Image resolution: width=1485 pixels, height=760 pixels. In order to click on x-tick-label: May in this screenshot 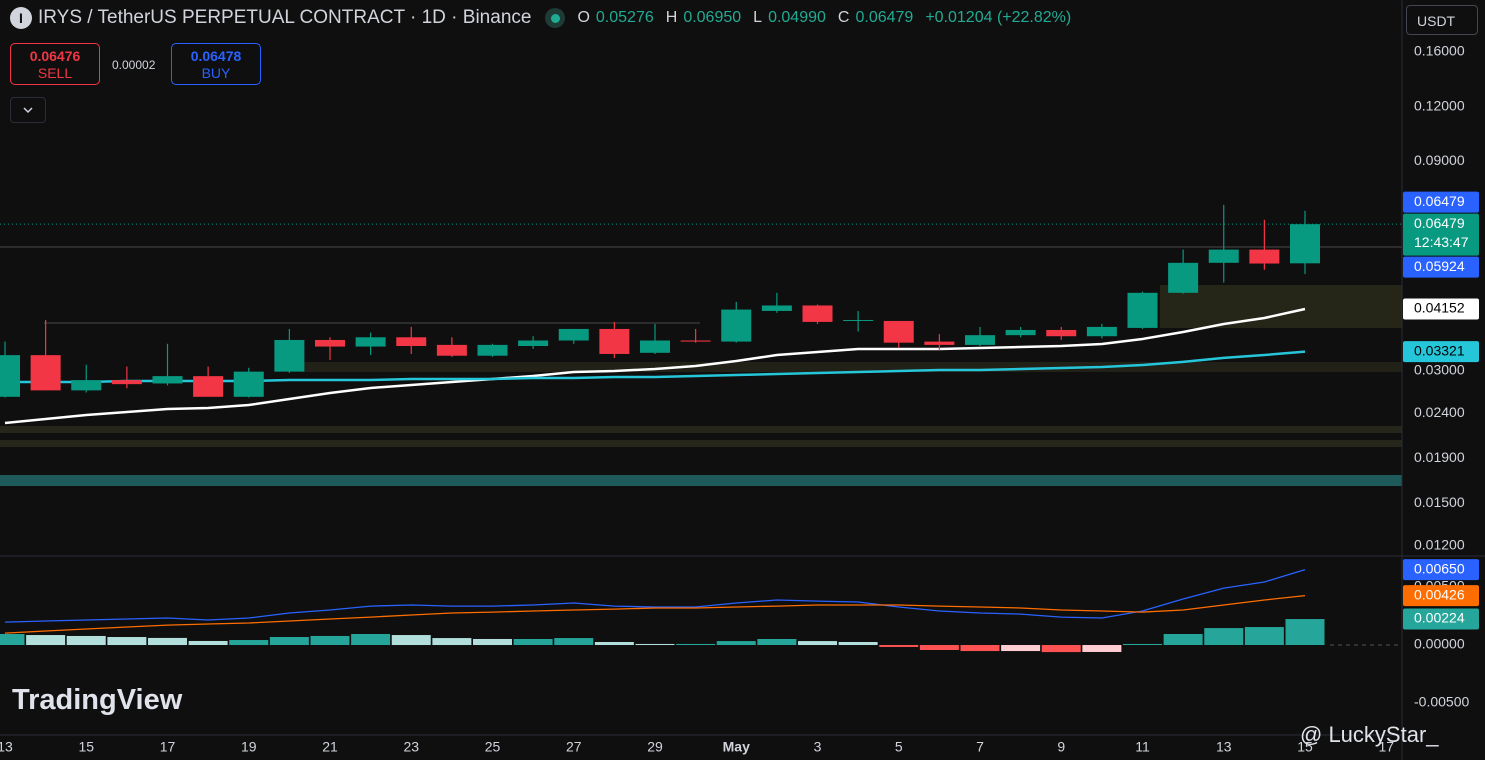, I will do `click(736, 747)`.